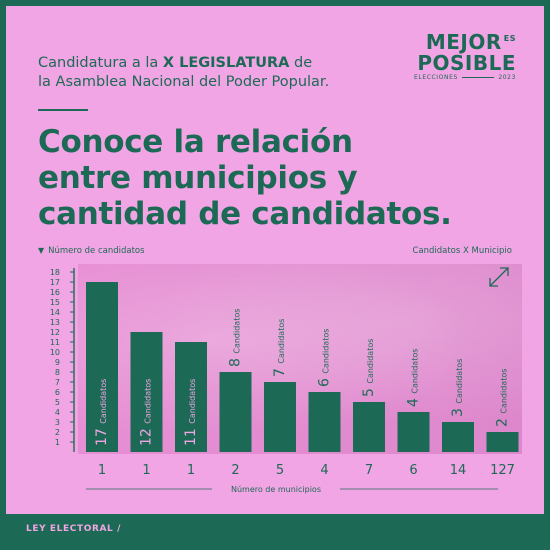 The height and width of the screenshot is (550, 550). What do you see at coordinates (102, 412) in the screenshot?
I see `bar-label: 17 Candidatos` at bounding box center [102, 412].